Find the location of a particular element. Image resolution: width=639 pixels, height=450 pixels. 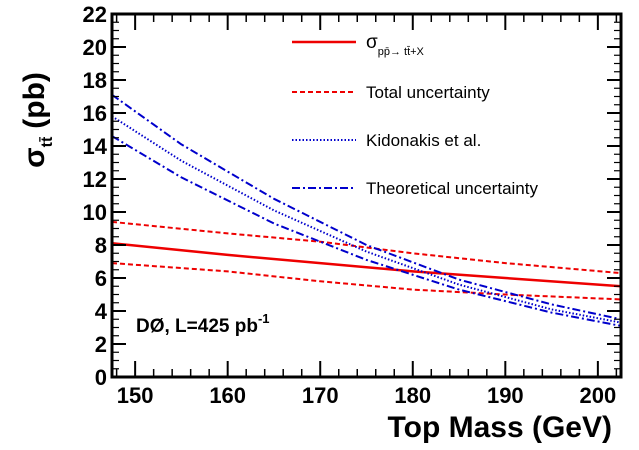

y-tick-label: 14 is located at coordinates (95, 146).